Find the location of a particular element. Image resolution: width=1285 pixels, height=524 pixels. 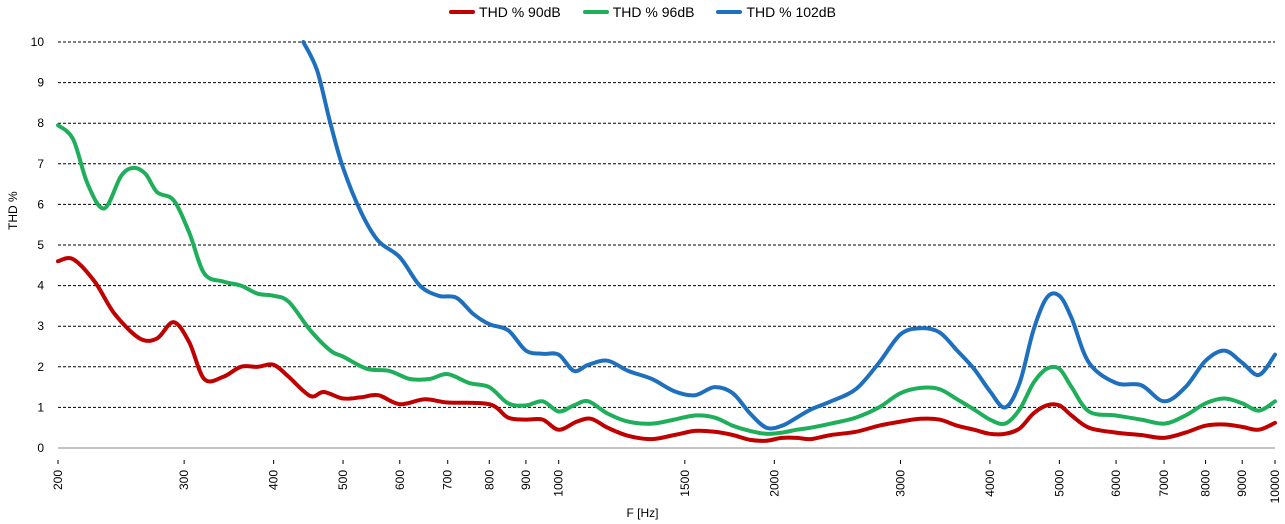

y-axis-label: THD % is located at coordinates (13, 210).